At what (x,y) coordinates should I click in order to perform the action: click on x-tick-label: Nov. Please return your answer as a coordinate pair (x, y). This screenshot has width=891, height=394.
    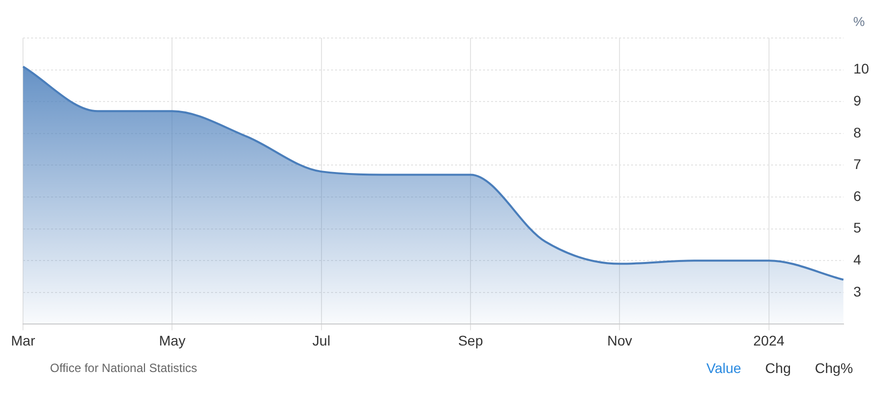
    Looking at the image, I should click on (619, 340).